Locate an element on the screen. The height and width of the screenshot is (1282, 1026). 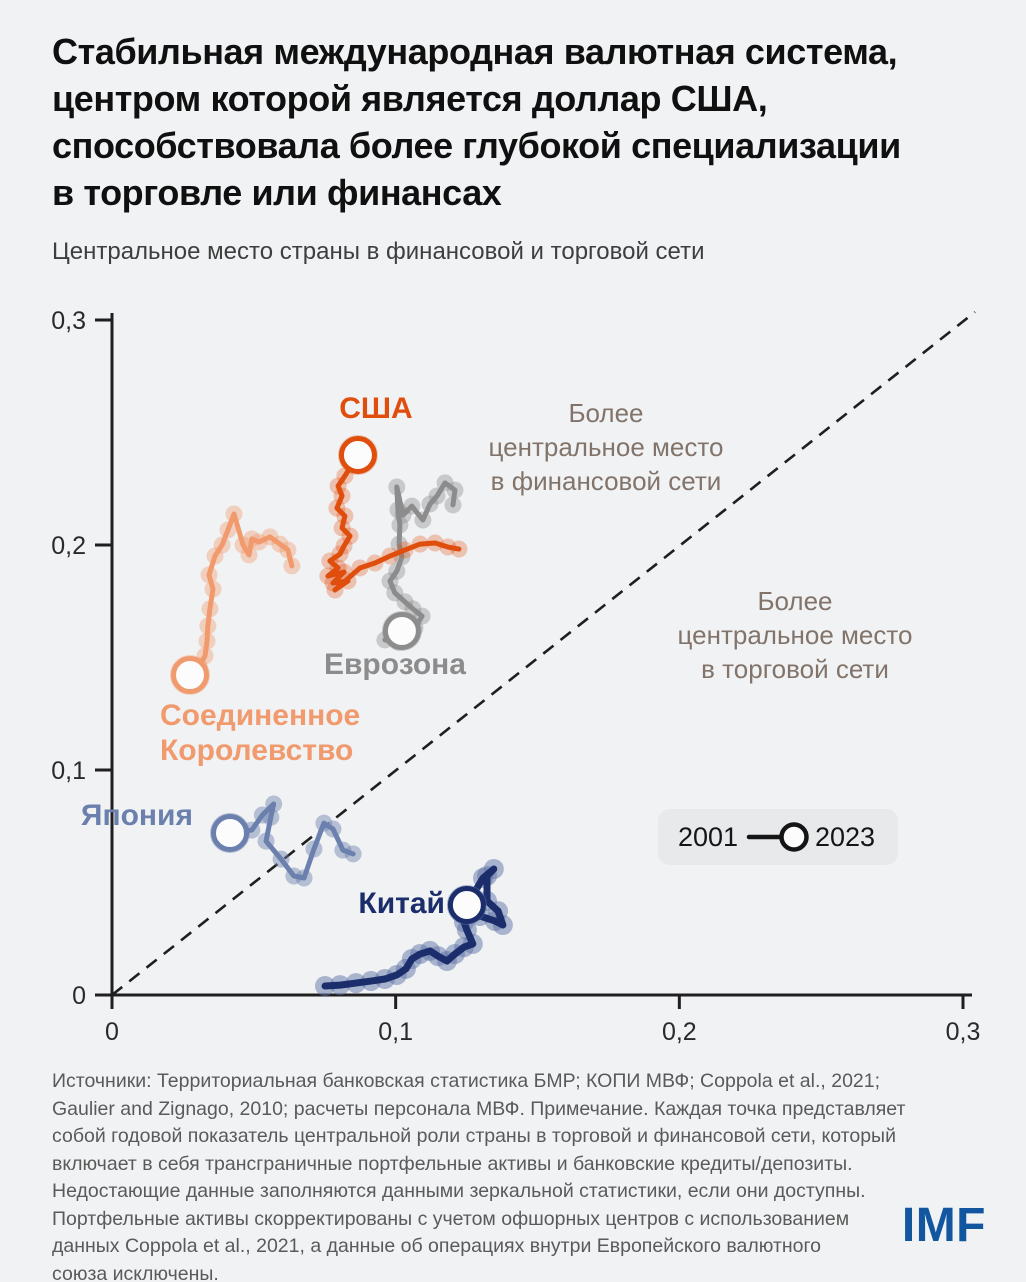
x-tick-label: 0,2 is located at coordinates (679, 1032).